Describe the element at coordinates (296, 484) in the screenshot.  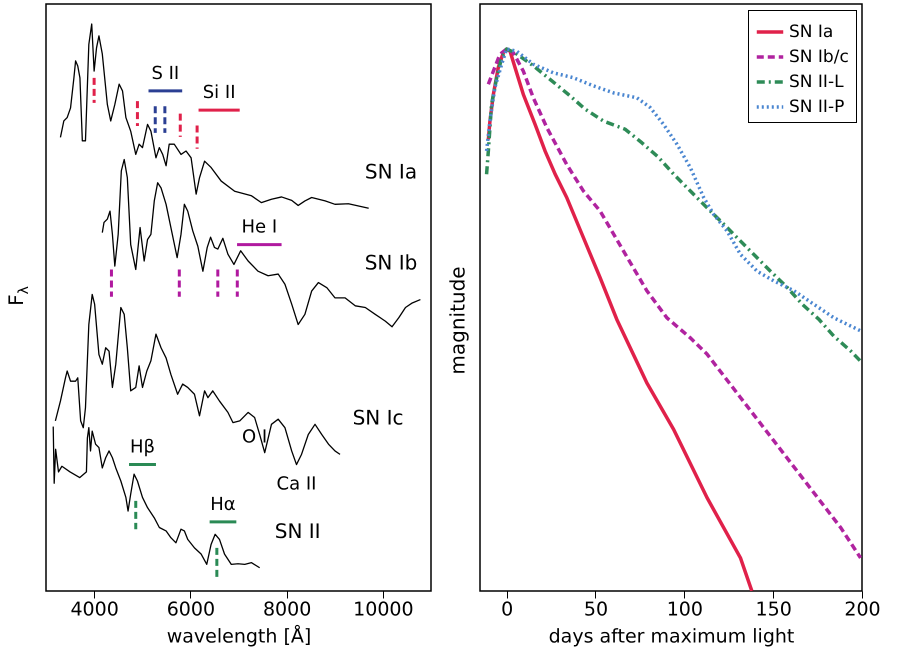
I see `annotation: Ca II` at that location.